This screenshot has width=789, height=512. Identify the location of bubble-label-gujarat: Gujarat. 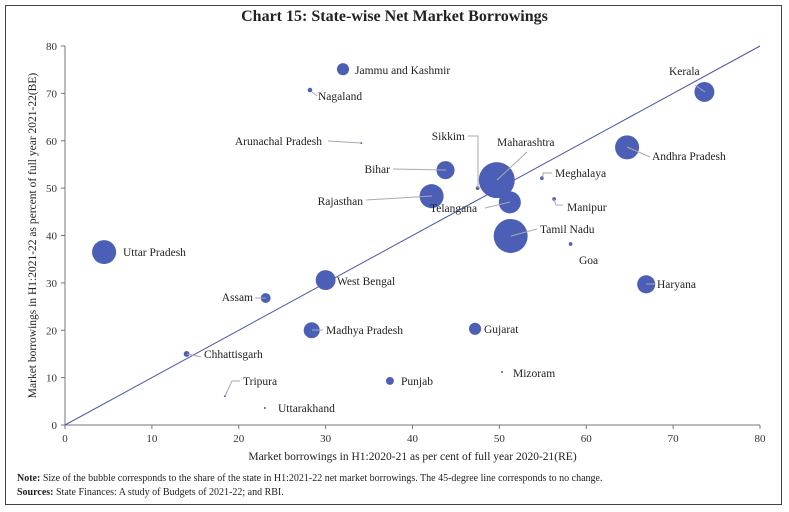
(501, 330).